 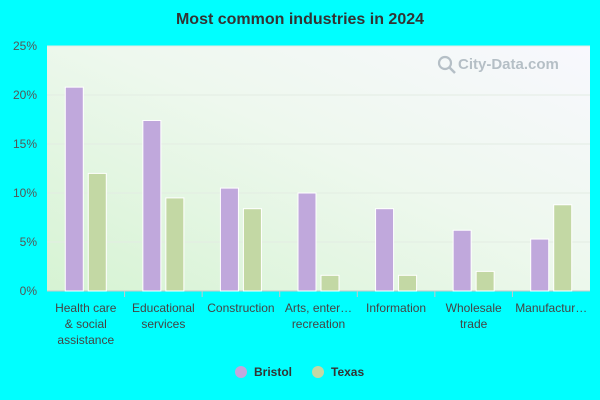 I want to click on x-tick-label: Wholesale trade, so click(x=474, y=316).